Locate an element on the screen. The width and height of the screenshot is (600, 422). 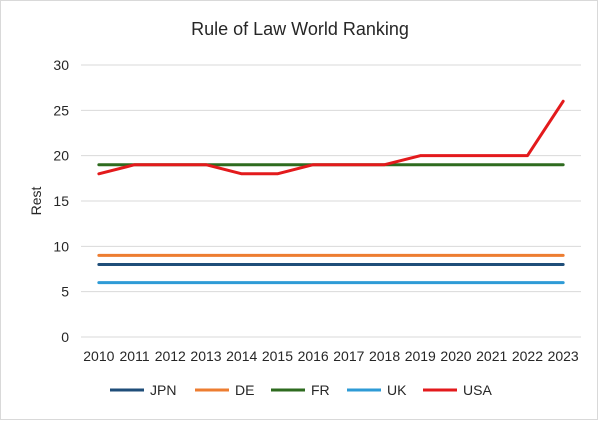
legend-item-usa: USA is located at coordinates (457, 390).